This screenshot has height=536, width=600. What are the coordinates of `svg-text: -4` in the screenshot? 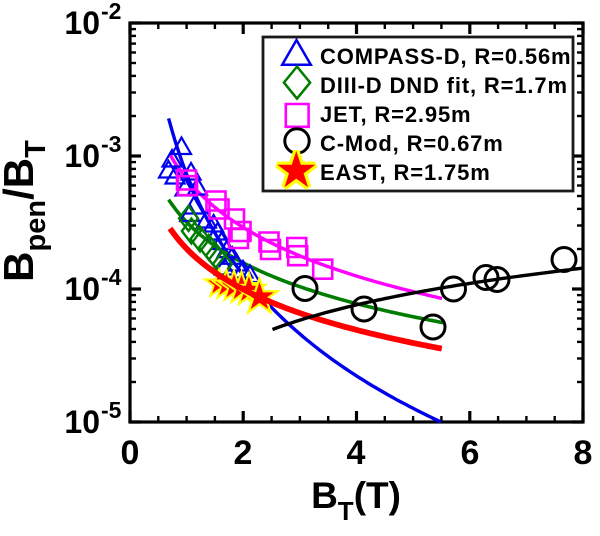 It's located at (111, 277).